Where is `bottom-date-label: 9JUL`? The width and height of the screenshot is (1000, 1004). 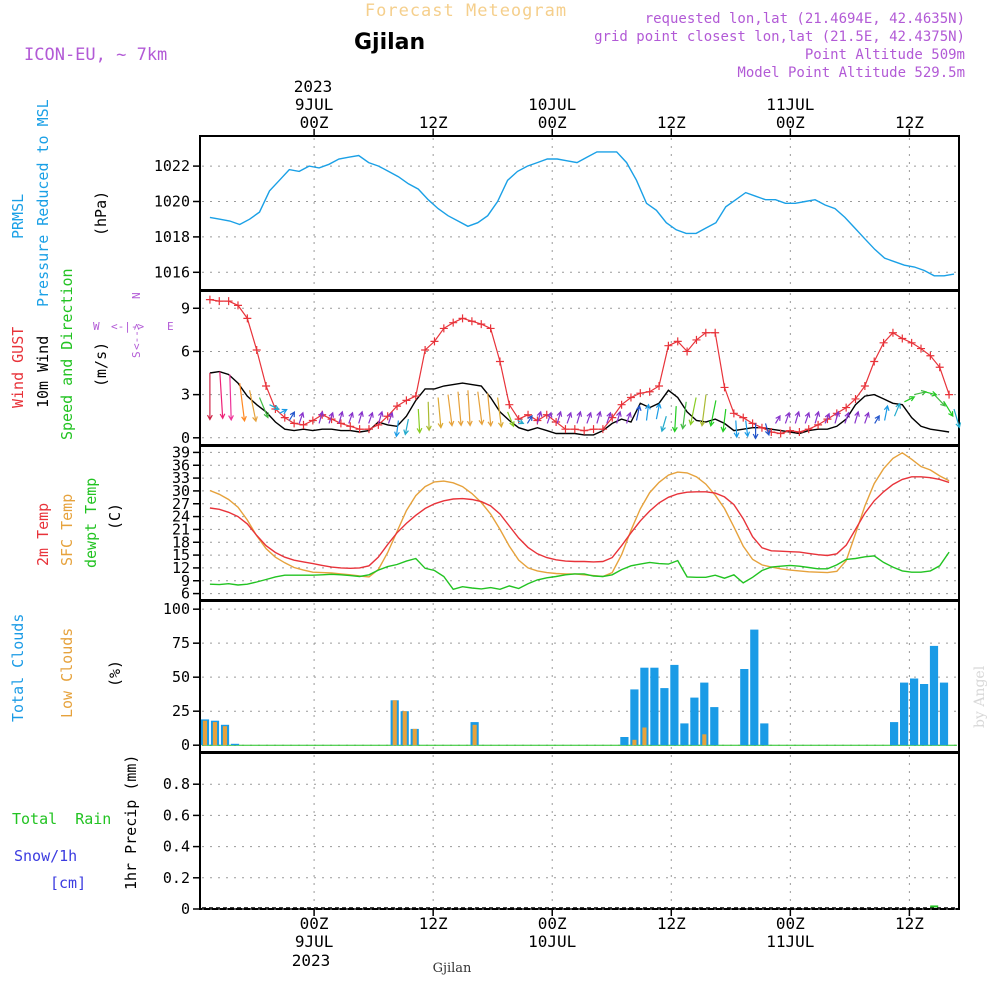 bottom-date-label: 9JUL is located at coordinates (314, 941).